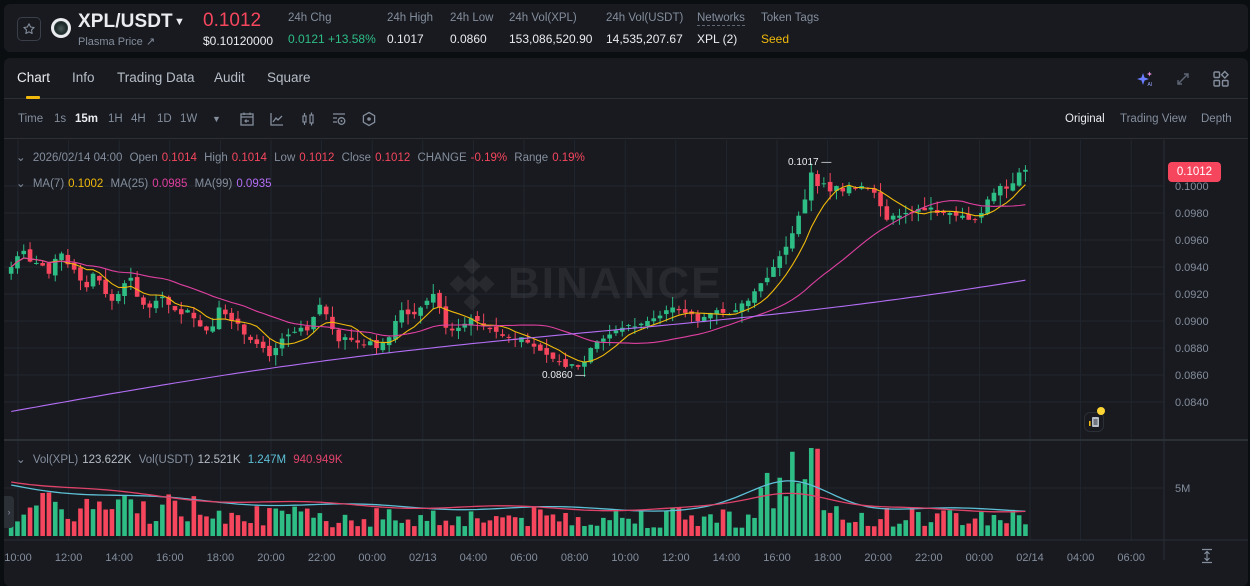 The image size is (1250, 586). Describe the element at coordinates (232, 20) in the screenshot. I see `last-price: 0.1012` at that location.